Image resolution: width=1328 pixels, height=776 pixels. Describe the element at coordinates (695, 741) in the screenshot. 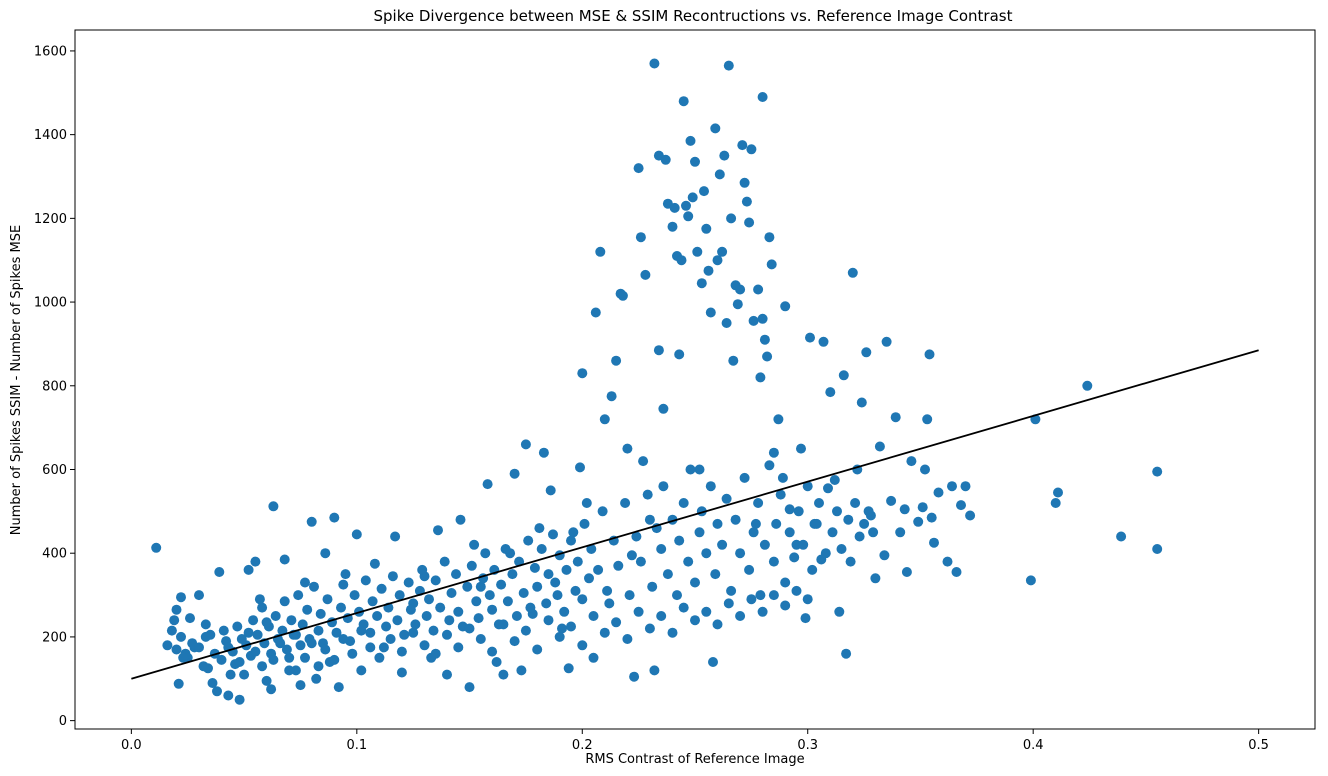

I see `x-axis: 0.0 0.1 0.2 0.3 0.4 0.5` at that location.